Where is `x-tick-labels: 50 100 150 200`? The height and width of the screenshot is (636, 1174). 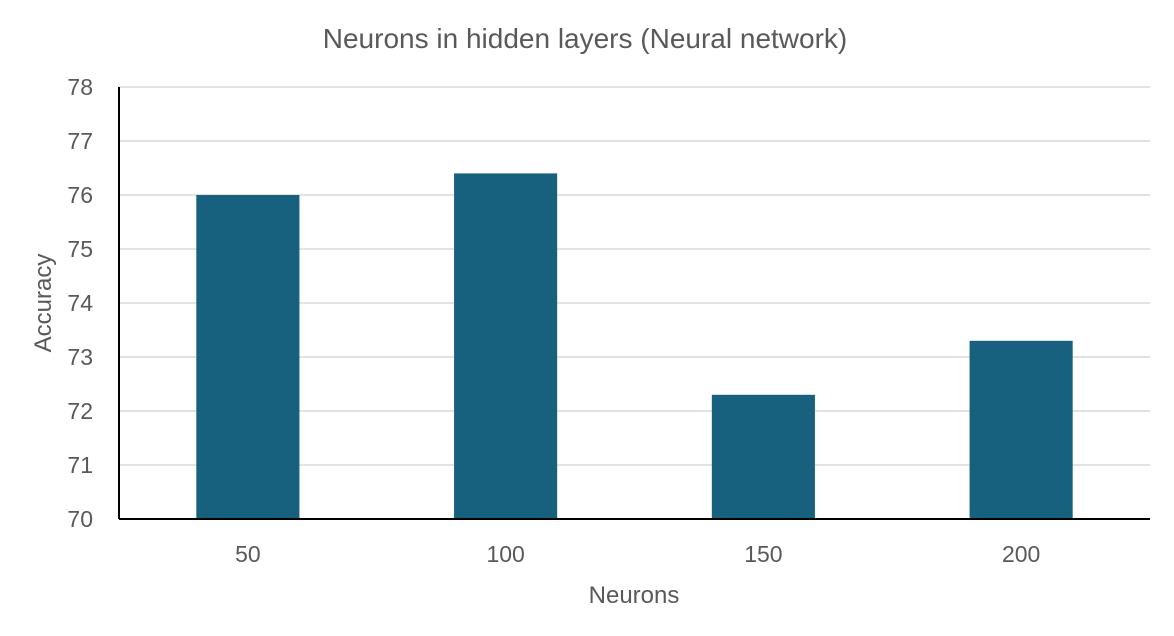
x-tick-labels: 50 100 150 200 is located at coordinates (637, 554).